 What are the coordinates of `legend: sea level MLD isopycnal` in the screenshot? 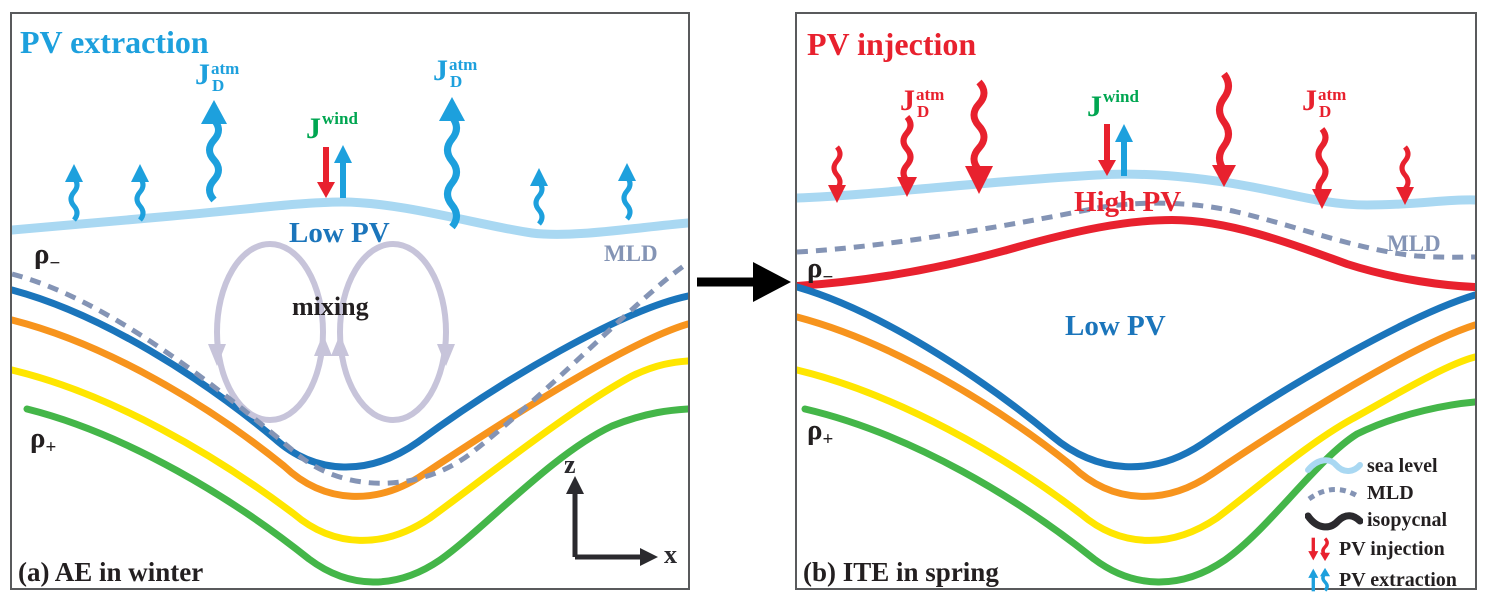 It's located at (1391, 523).